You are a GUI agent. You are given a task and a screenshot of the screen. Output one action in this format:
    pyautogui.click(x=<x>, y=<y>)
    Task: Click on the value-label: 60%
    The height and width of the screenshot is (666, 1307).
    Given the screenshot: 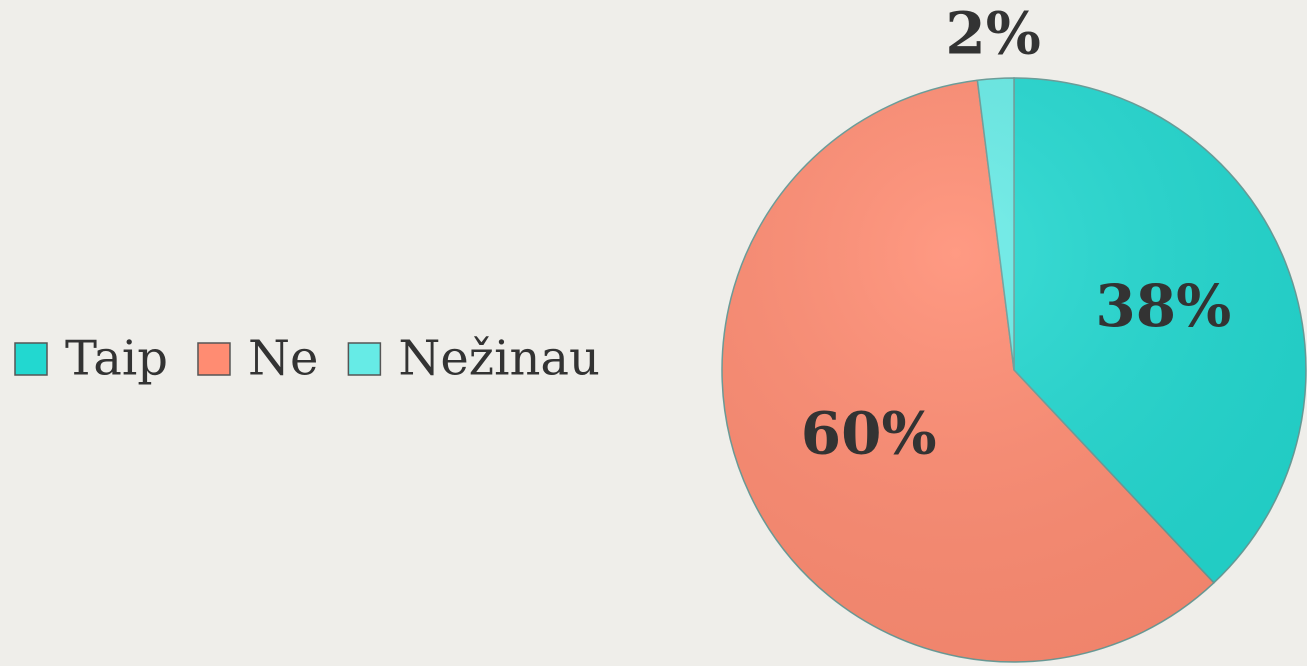 What is the action you would take?
    pyautogui.click(x=869, y=433)
    